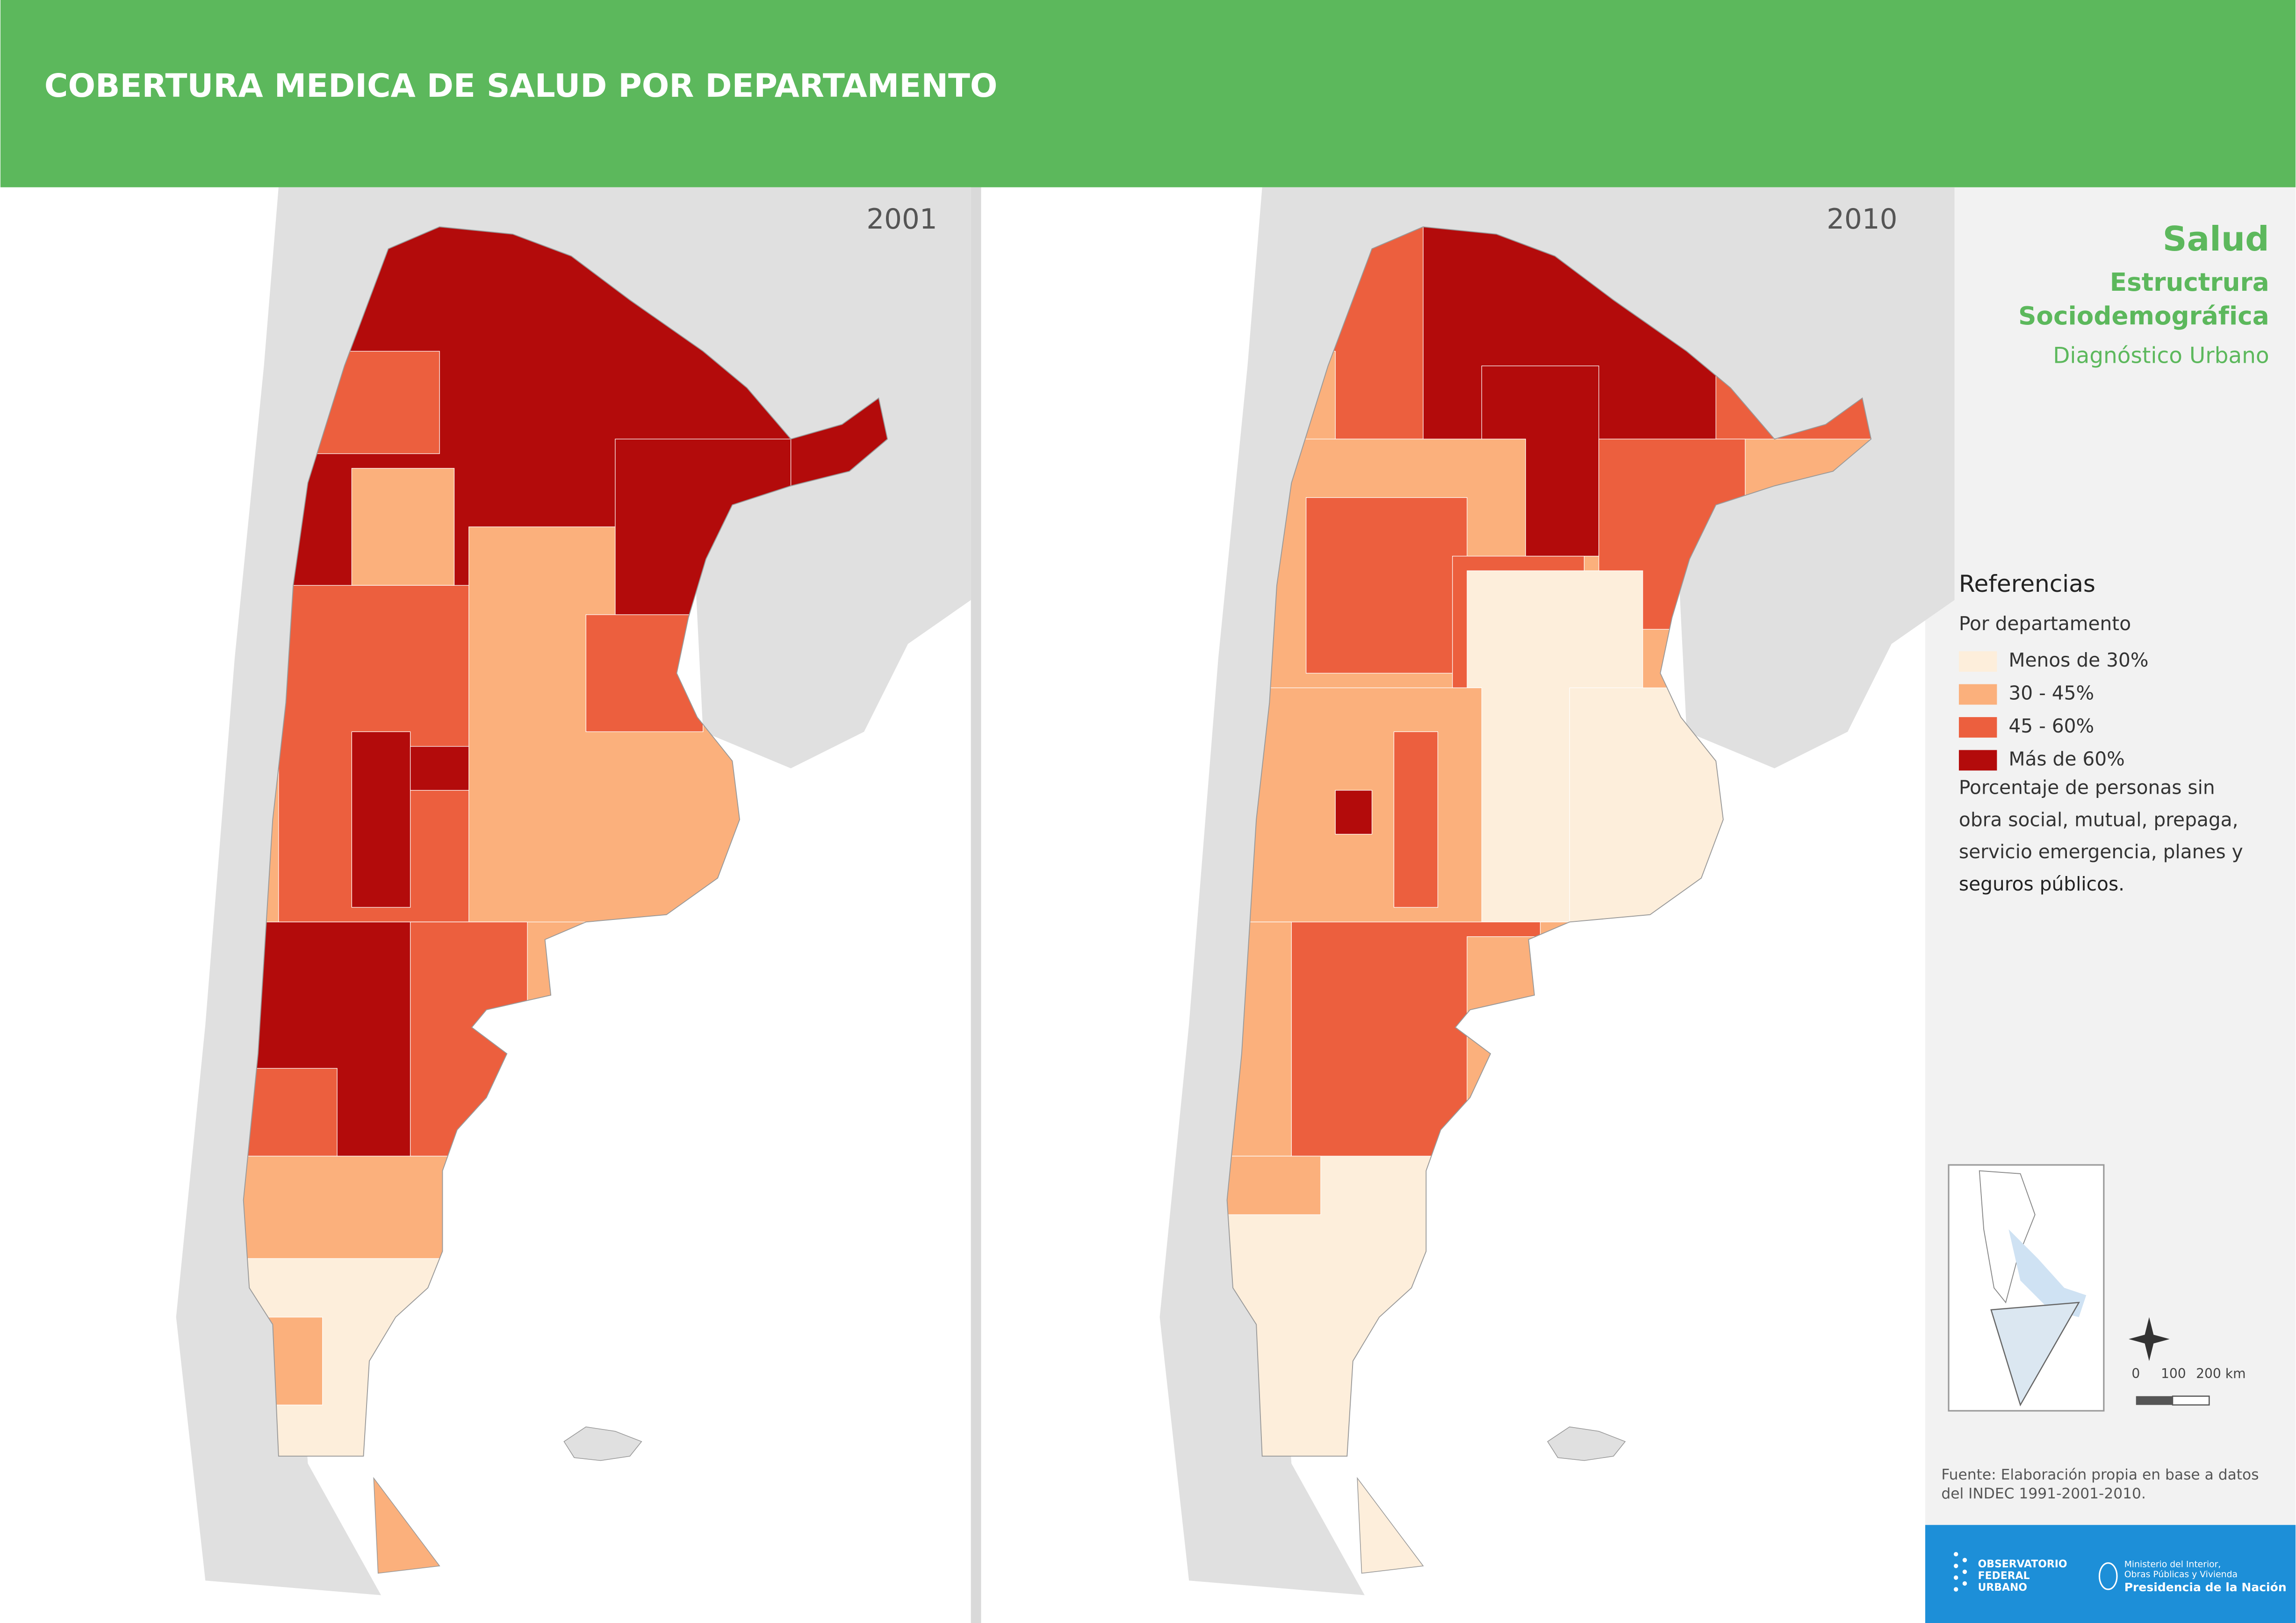 The width and height of the screenshot is (2296, 1623). I want to click on source: del INDEC 1991-2001-2010., so click(2043, 1493).